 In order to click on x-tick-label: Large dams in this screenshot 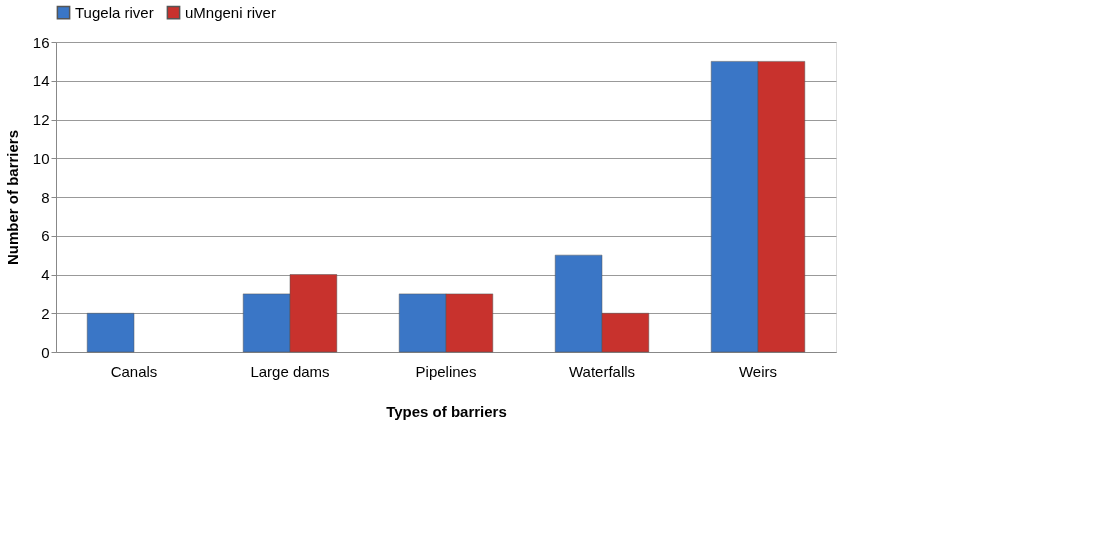, I will do `click(290, 371)`.